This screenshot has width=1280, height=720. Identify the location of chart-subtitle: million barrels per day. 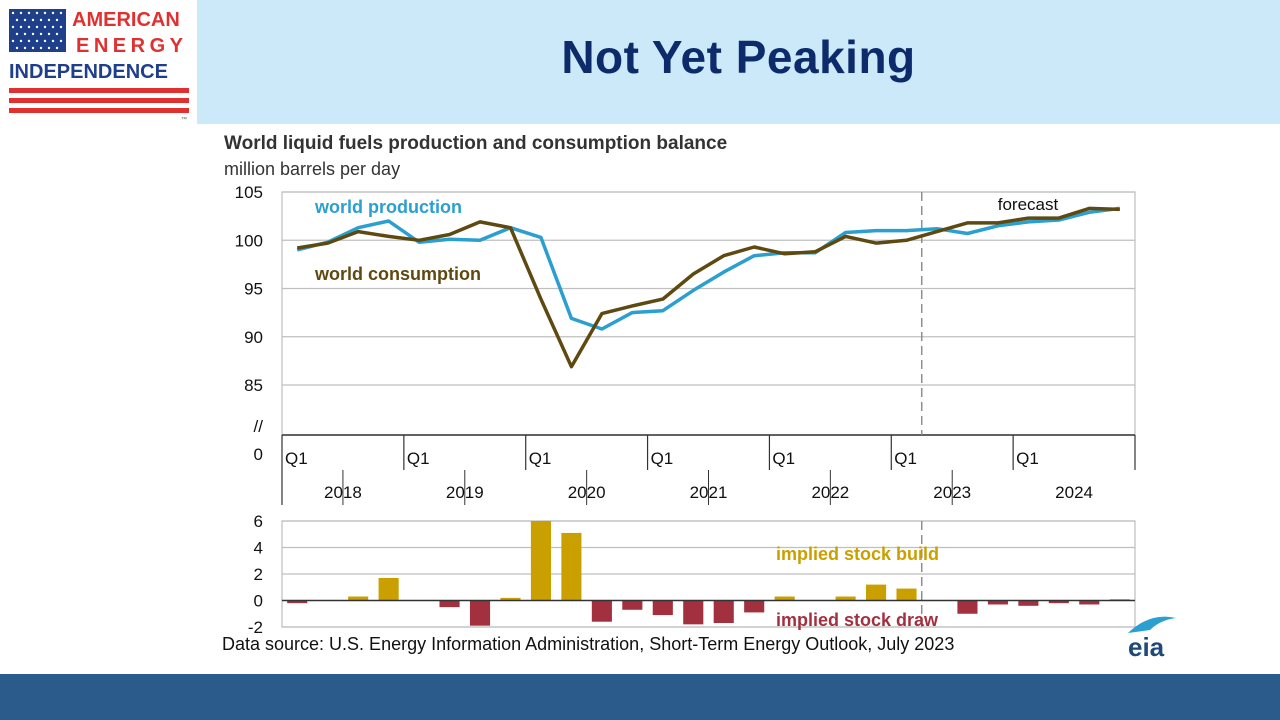
(312, 169).